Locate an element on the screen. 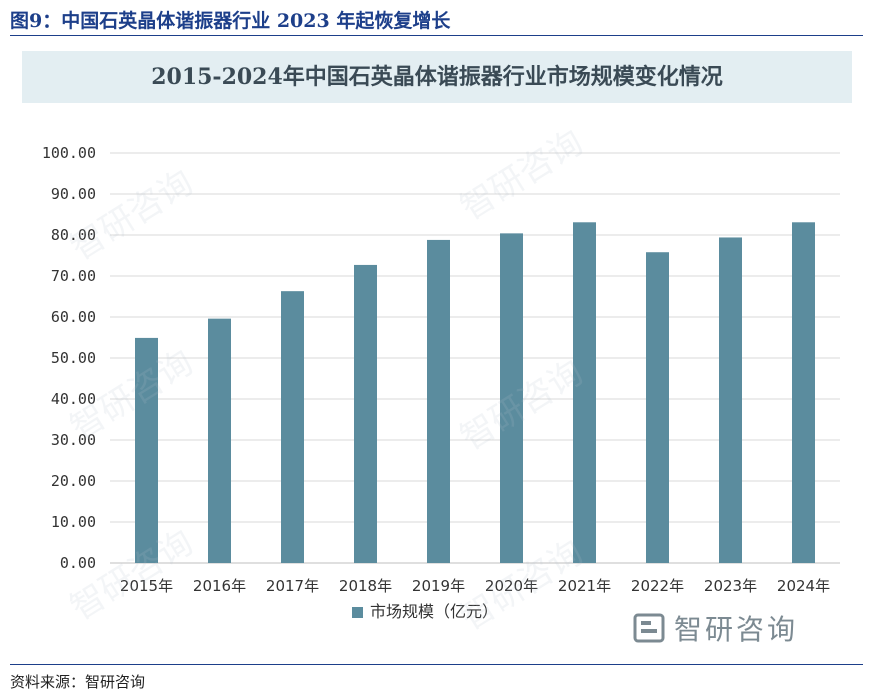 The height and width of the screenshot is (699, 873). y-tick-label: 90.00 is located at coordinates (73, 194).